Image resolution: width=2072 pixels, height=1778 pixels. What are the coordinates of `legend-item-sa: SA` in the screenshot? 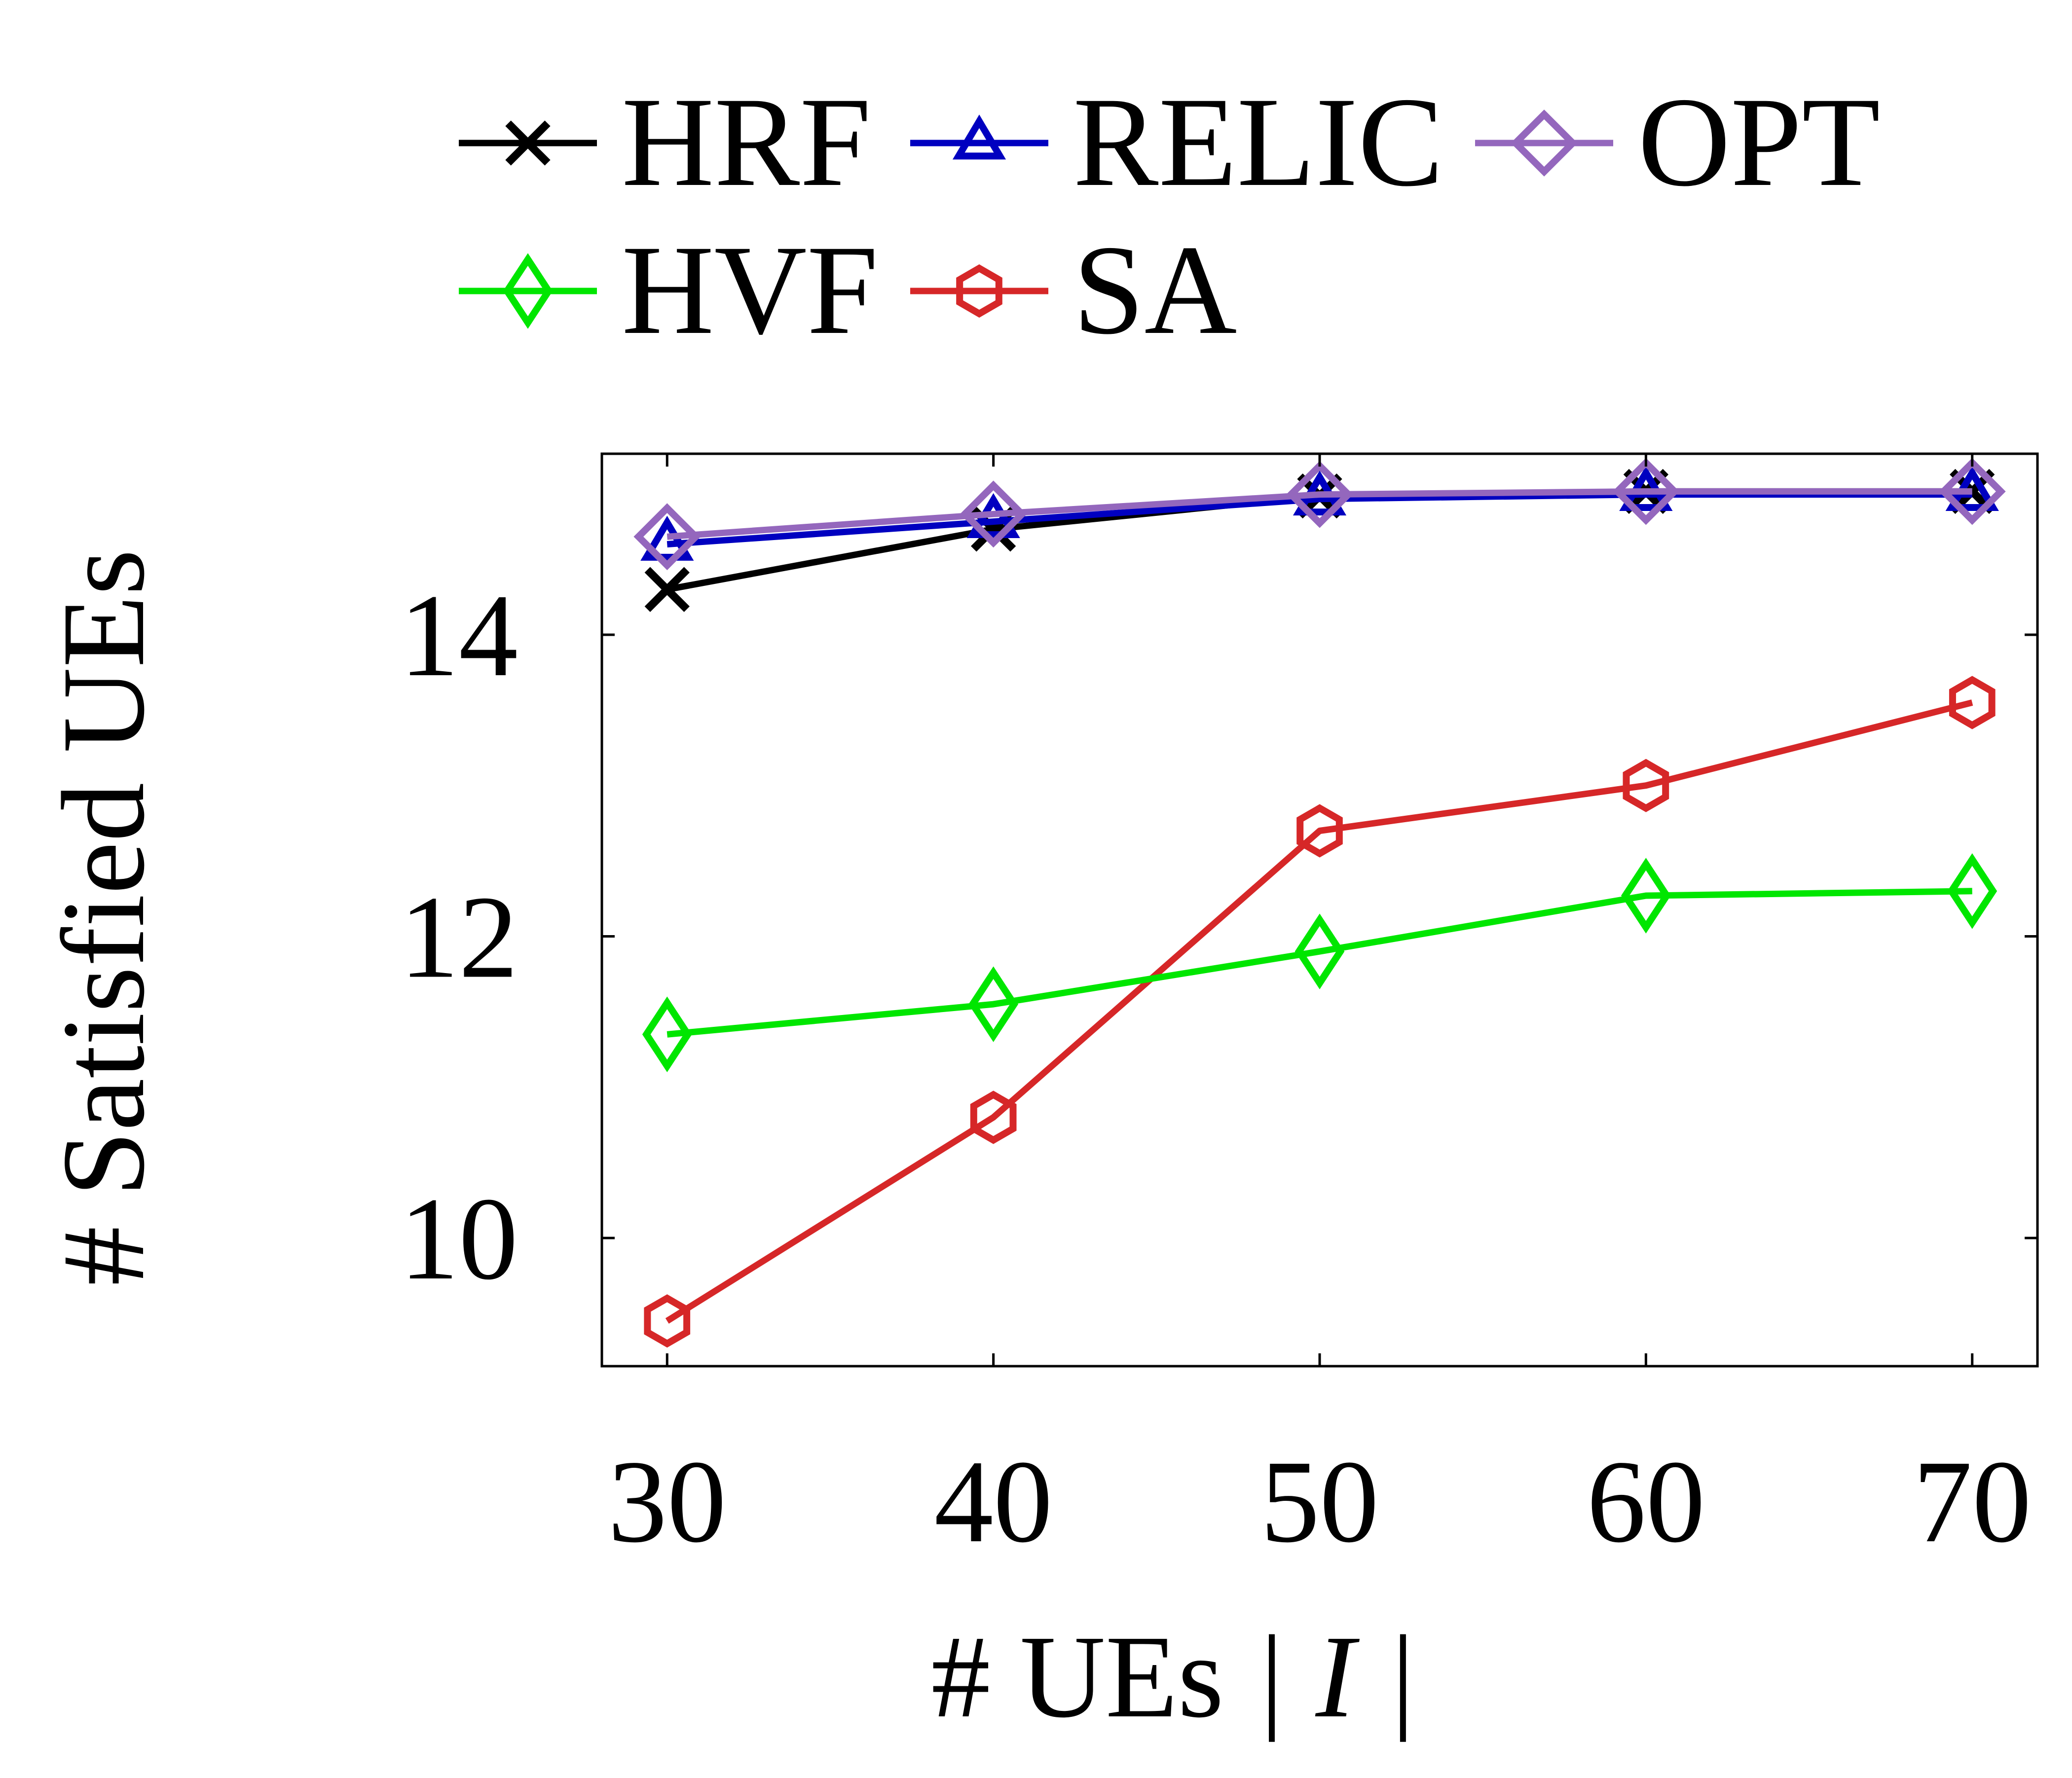 It's located at (1074, 290).